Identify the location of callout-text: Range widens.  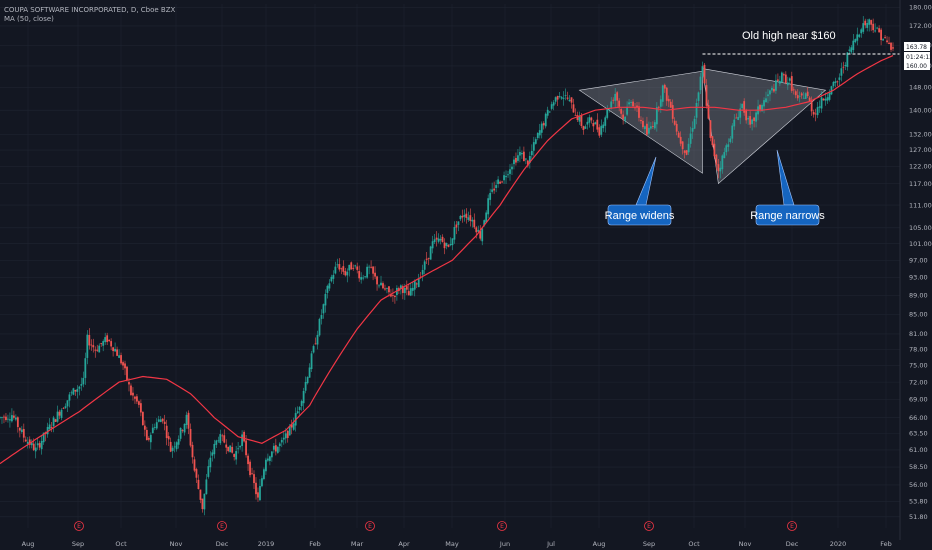
(640, 216).